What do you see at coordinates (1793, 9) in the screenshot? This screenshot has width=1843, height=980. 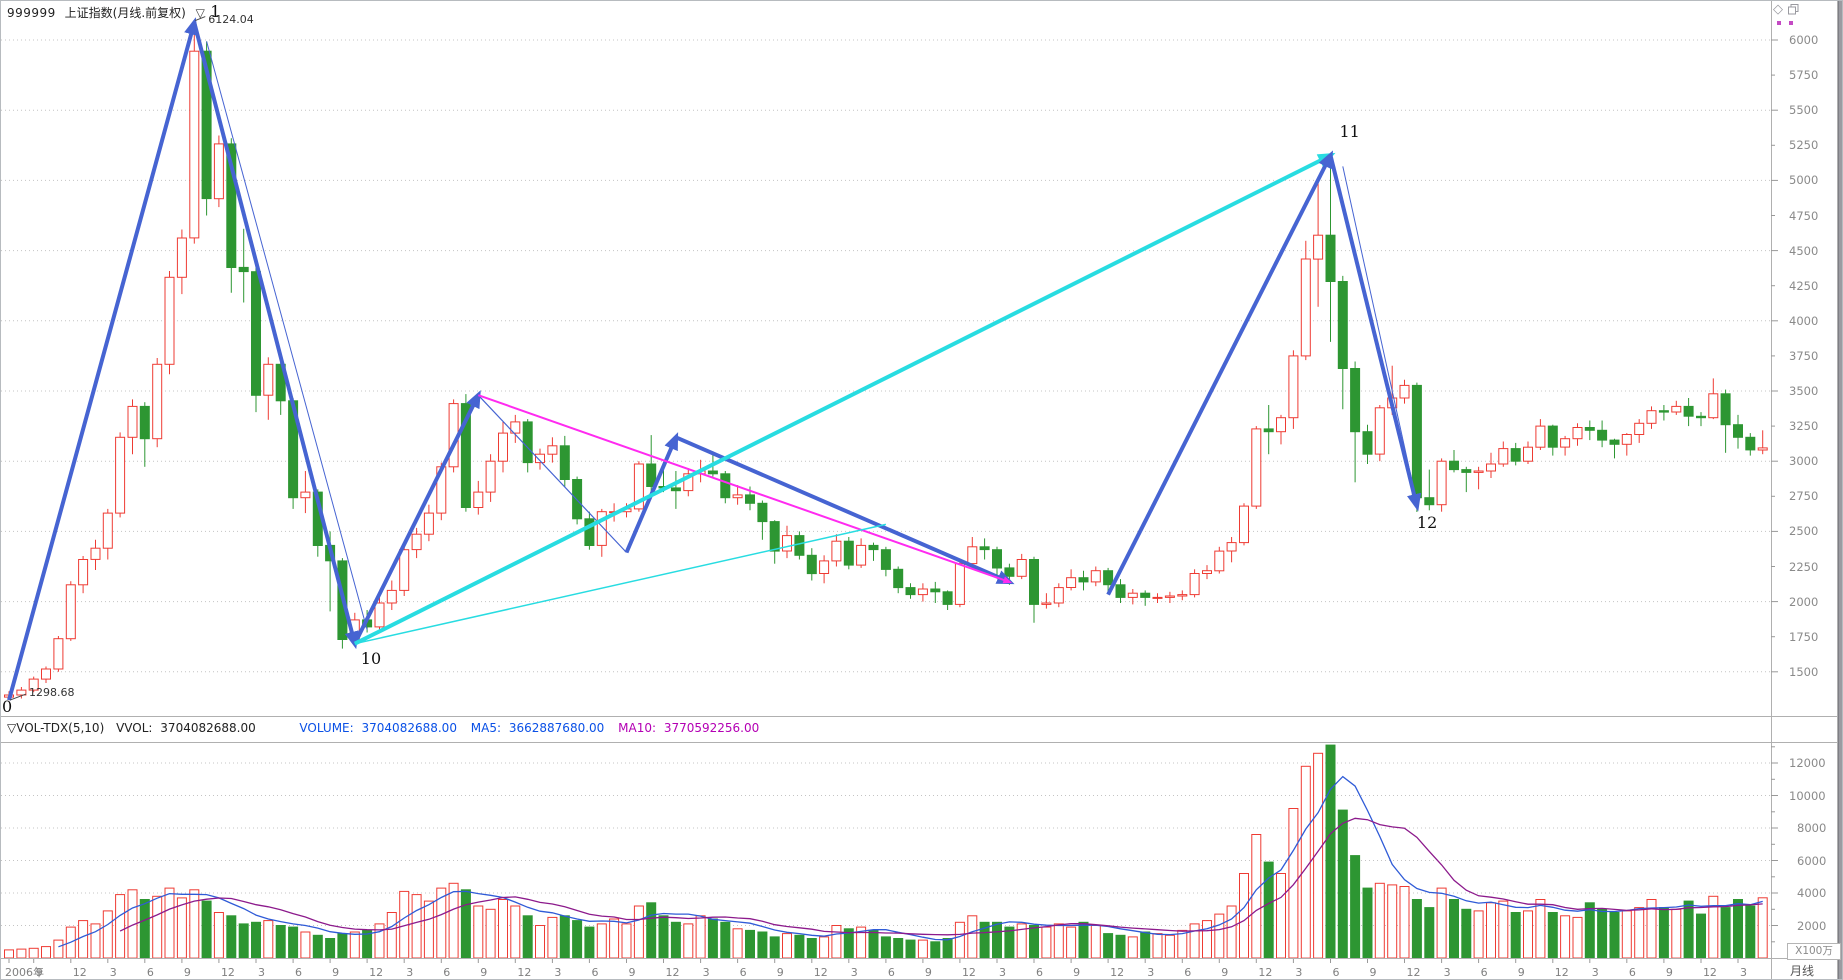 I see `restore-window-icon` at bounding box center [1793, 9].